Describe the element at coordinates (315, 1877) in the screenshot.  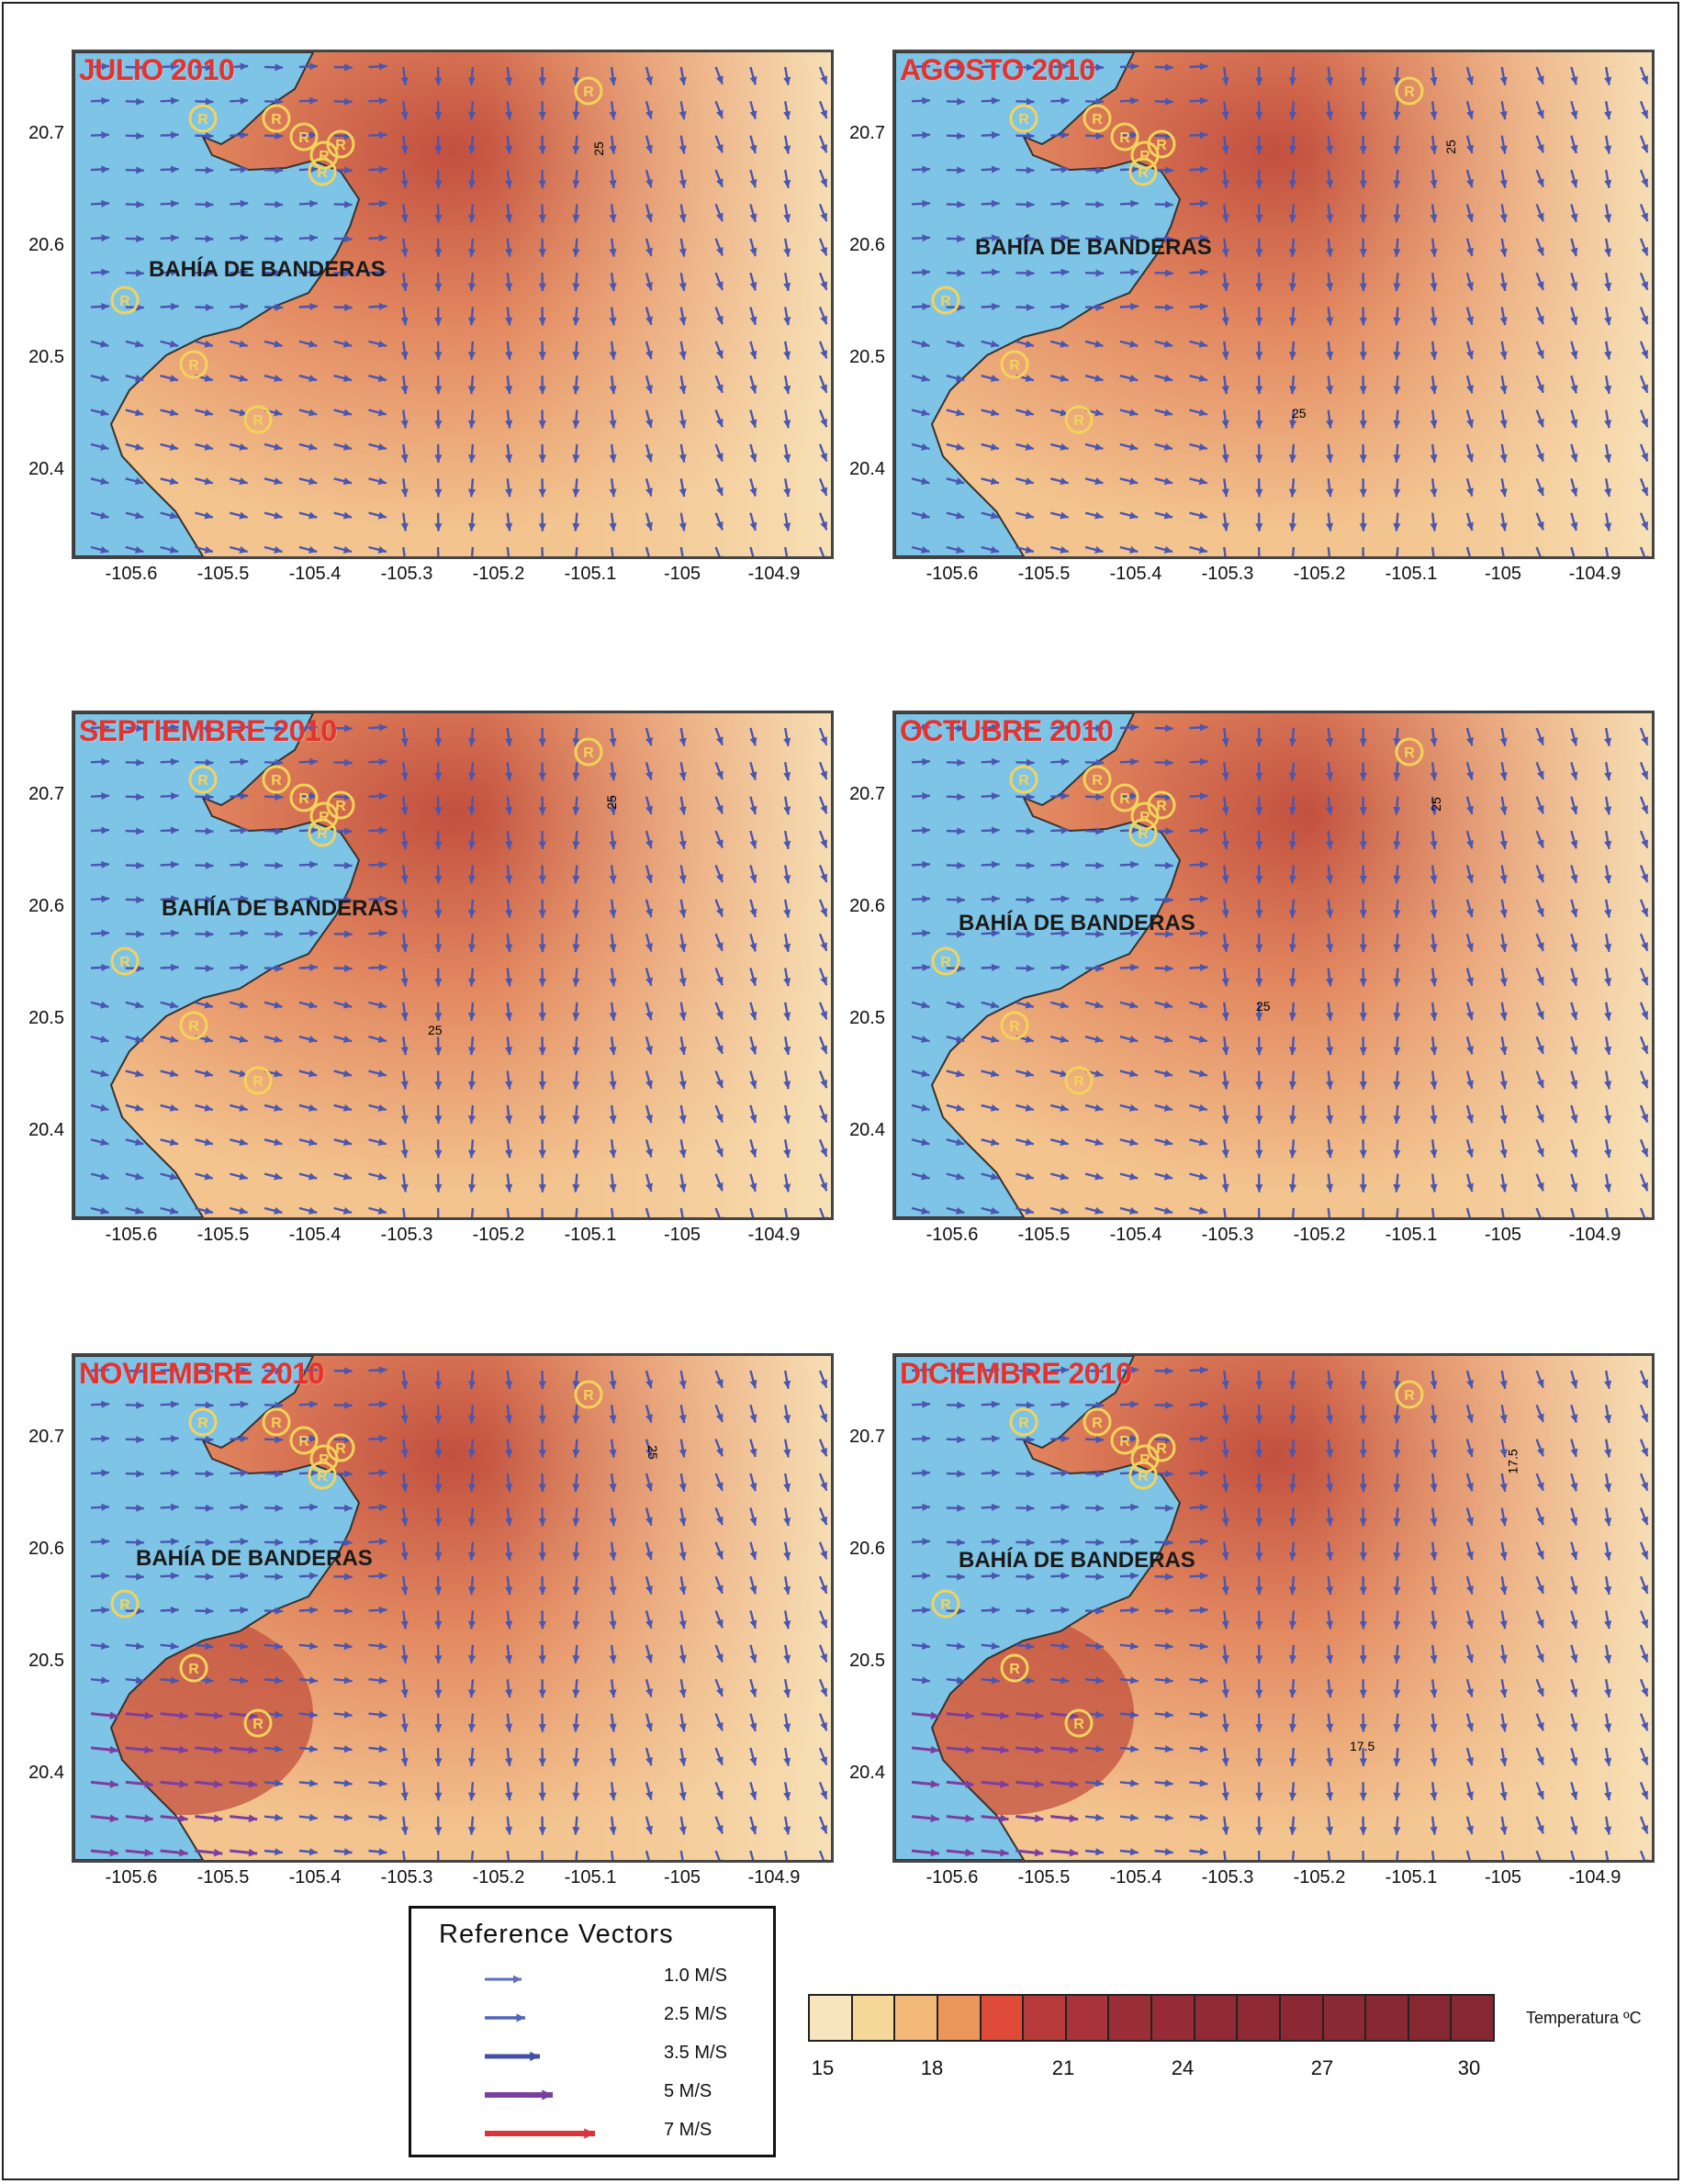
I see `x-tick-label: -105.4` at that location.